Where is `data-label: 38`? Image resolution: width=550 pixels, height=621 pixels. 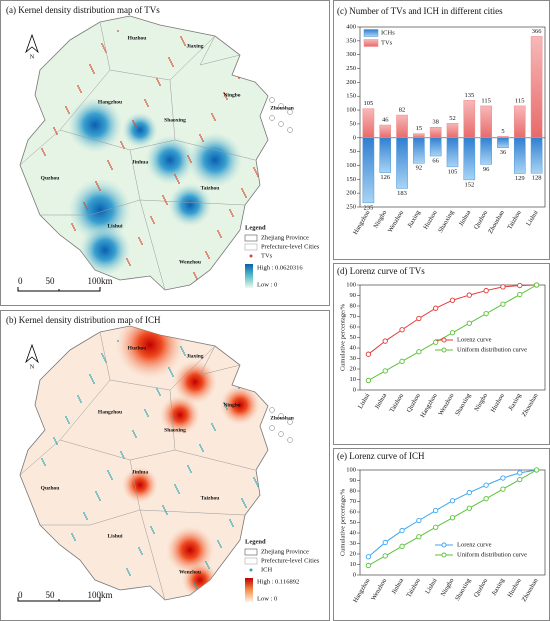 data-label: 38 is located at coordinates (435, 122).